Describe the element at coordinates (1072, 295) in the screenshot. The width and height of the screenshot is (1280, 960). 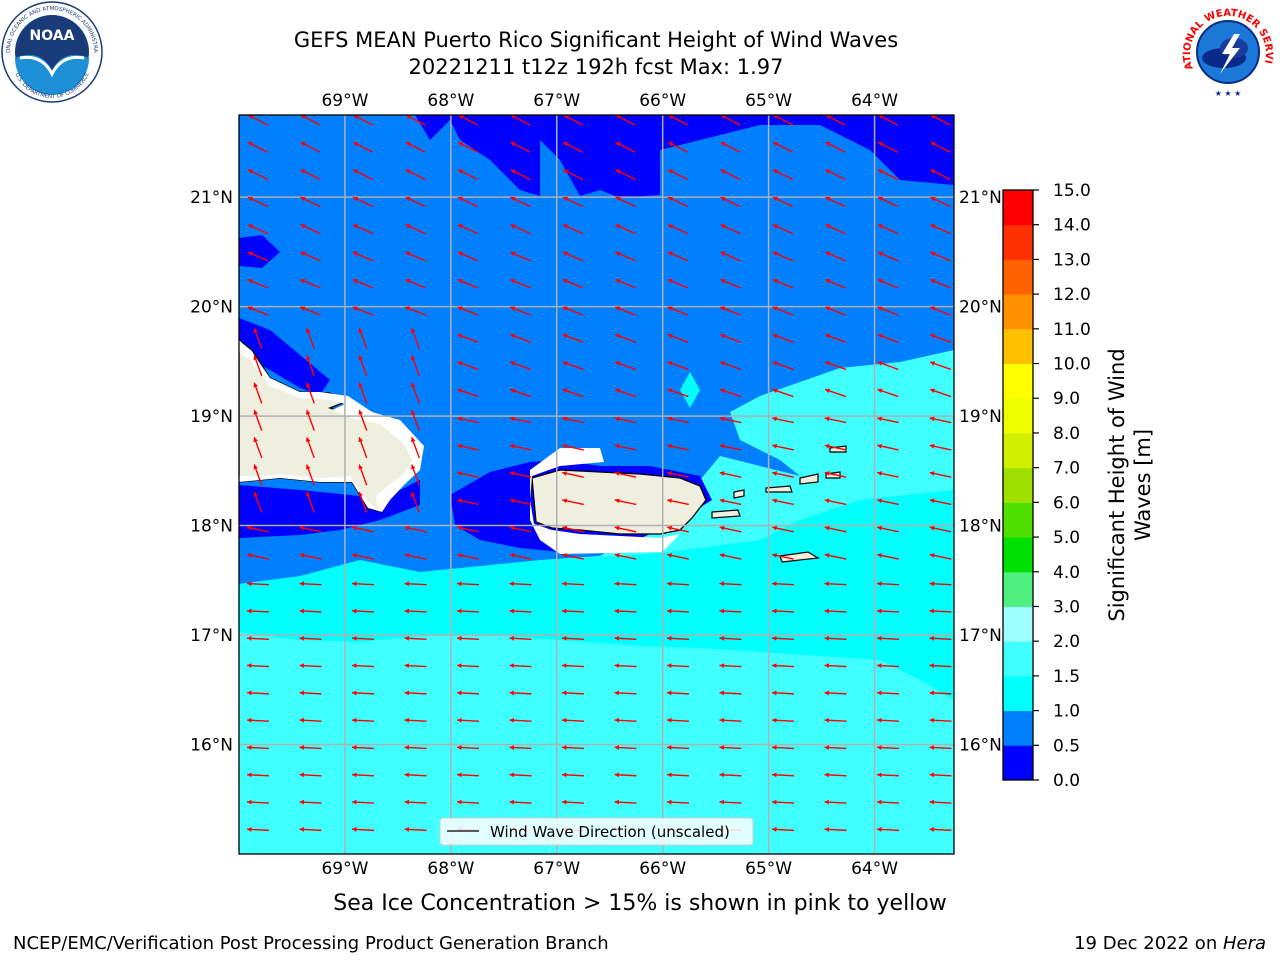
I see `colorbar-tick-label: 12.0` at that location.